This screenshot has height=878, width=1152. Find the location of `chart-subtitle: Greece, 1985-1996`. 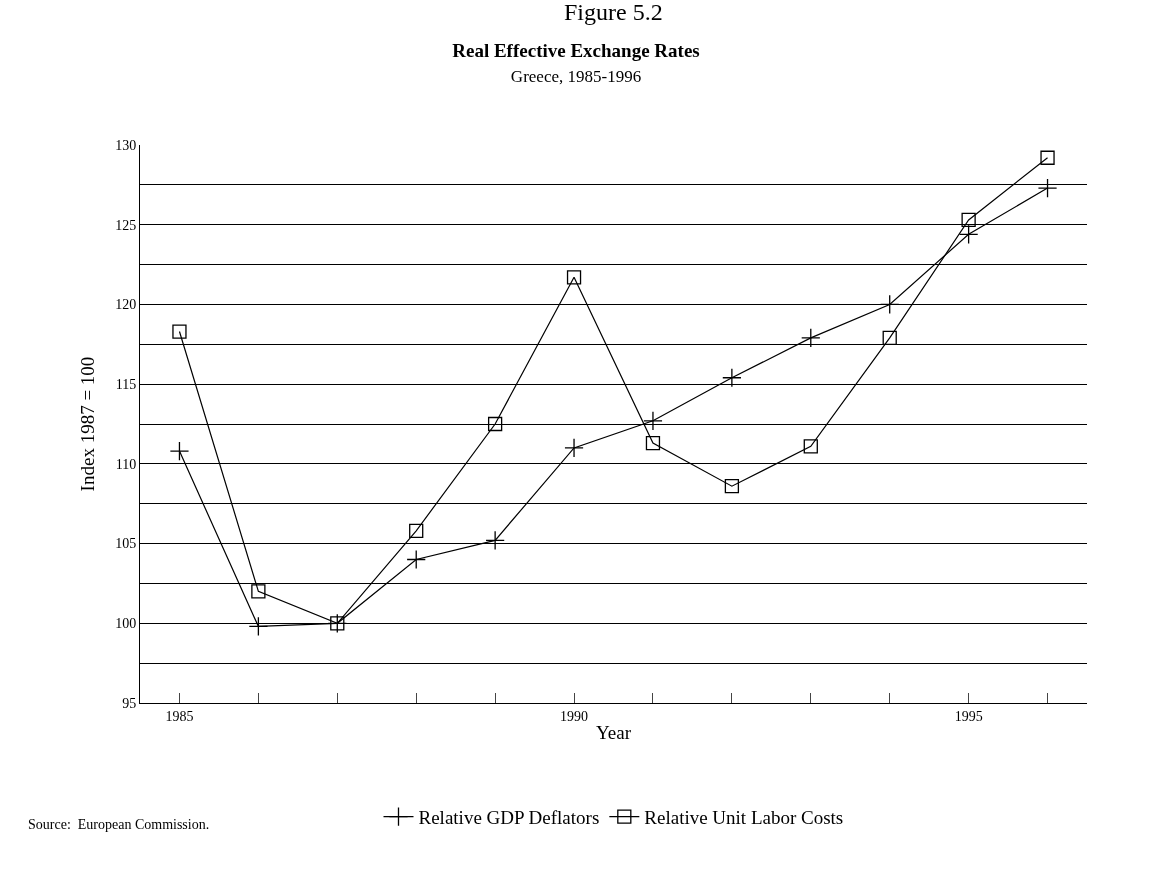

chart-subtitle: Greece, 1985-1996 is located at coordinates (576, 76).